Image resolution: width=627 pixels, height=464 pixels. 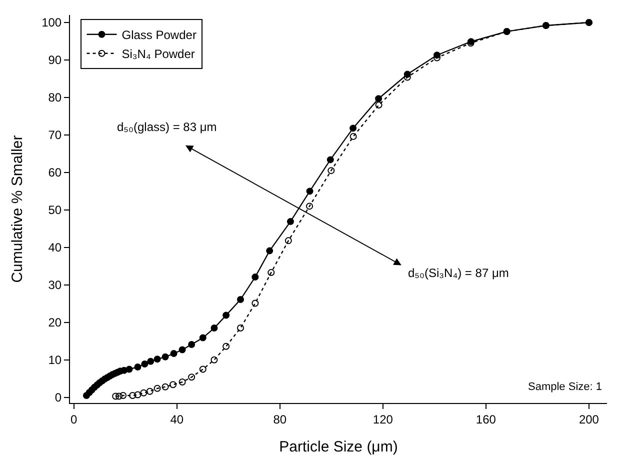 I want to click on x-tick-label: 160, so click(x=486, y=419).